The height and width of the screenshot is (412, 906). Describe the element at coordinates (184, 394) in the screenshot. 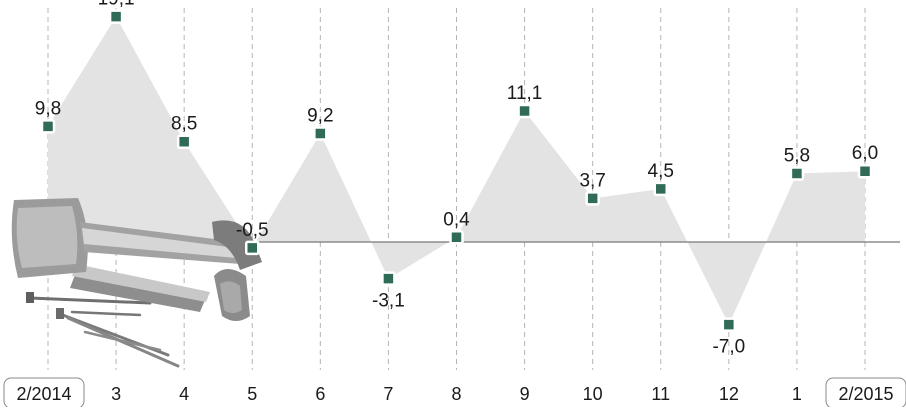

I see `x-tick-label: 4` at that location.